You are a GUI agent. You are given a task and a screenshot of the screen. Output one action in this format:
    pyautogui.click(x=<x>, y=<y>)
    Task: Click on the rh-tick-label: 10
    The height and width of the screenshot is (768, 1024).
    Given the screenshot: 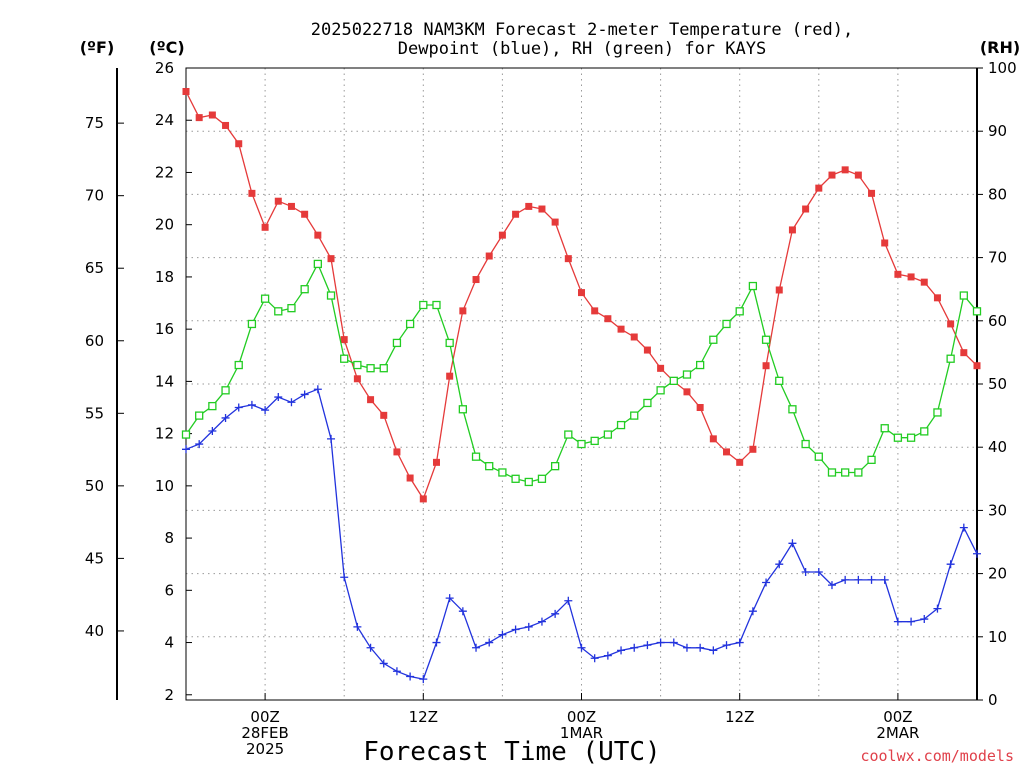 What is the action you would take?
    pyautogui.click(x=997, y=637)
    